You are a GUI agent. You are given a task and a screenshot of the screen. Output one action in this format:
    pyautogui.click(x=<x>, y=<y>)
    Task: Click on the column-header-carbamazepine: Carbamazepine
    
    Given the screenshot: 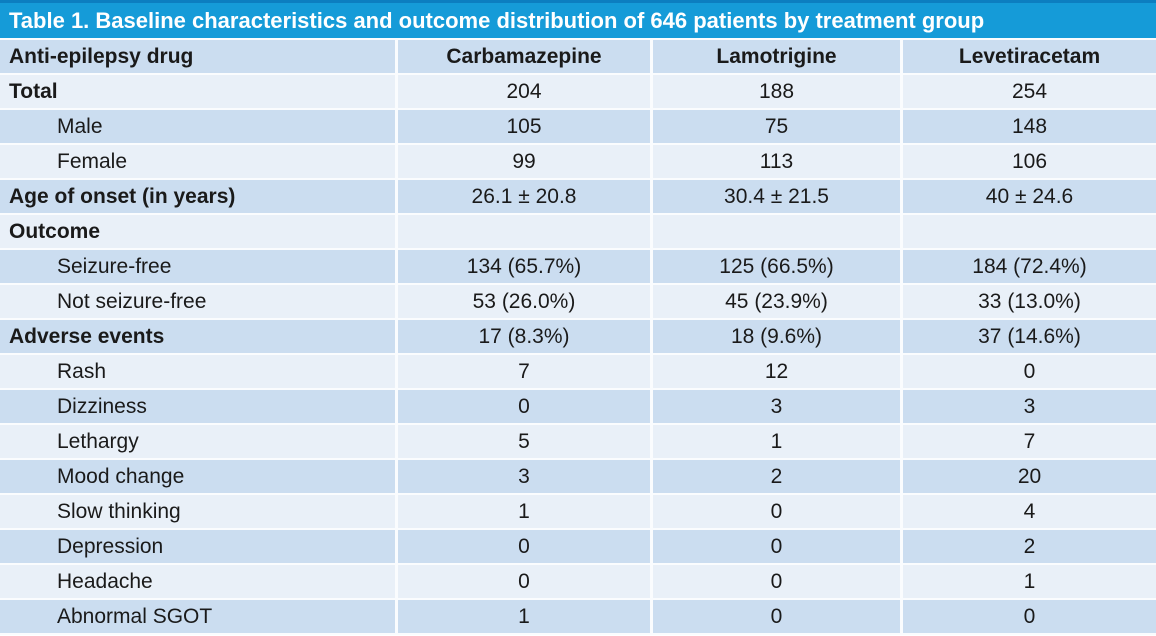 What is the action you would take?
    pyautogui.click(x=522, y=57)
    